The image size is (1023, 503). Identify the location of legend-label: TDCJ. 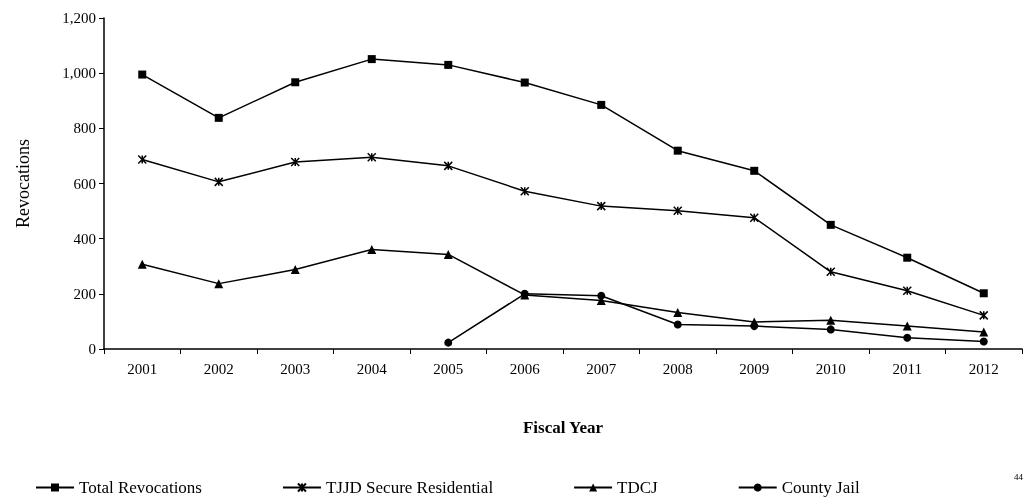
(638, 487).